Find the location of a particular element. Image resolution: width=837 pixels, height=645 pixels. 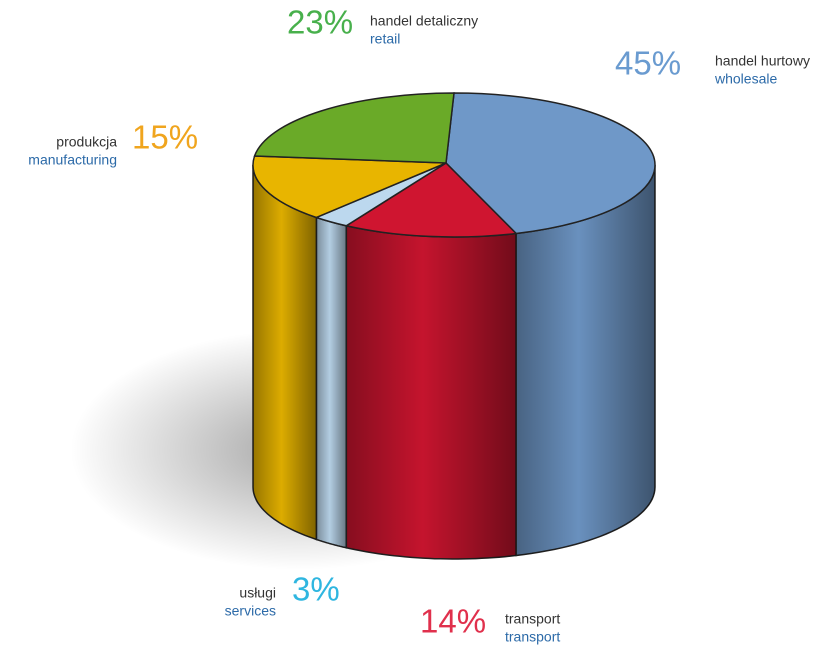

category-translation: manufacturing is located at coordinates (72, 160).